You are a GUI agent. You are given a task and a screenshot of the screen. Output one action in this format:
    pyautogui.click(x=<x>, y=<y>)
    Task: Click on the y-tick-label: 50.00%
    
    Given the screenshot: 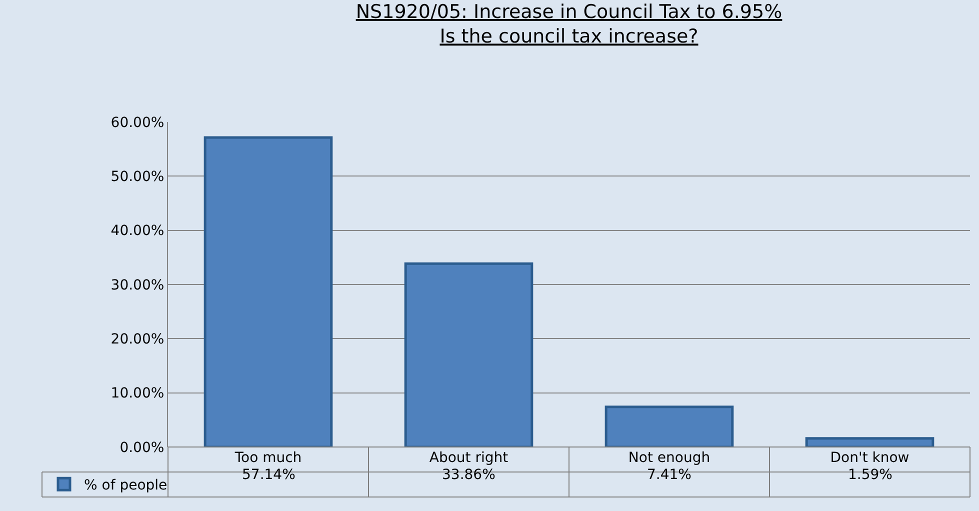 What is the action you would take?
    pyautogui.click(x=137, y=177)
    